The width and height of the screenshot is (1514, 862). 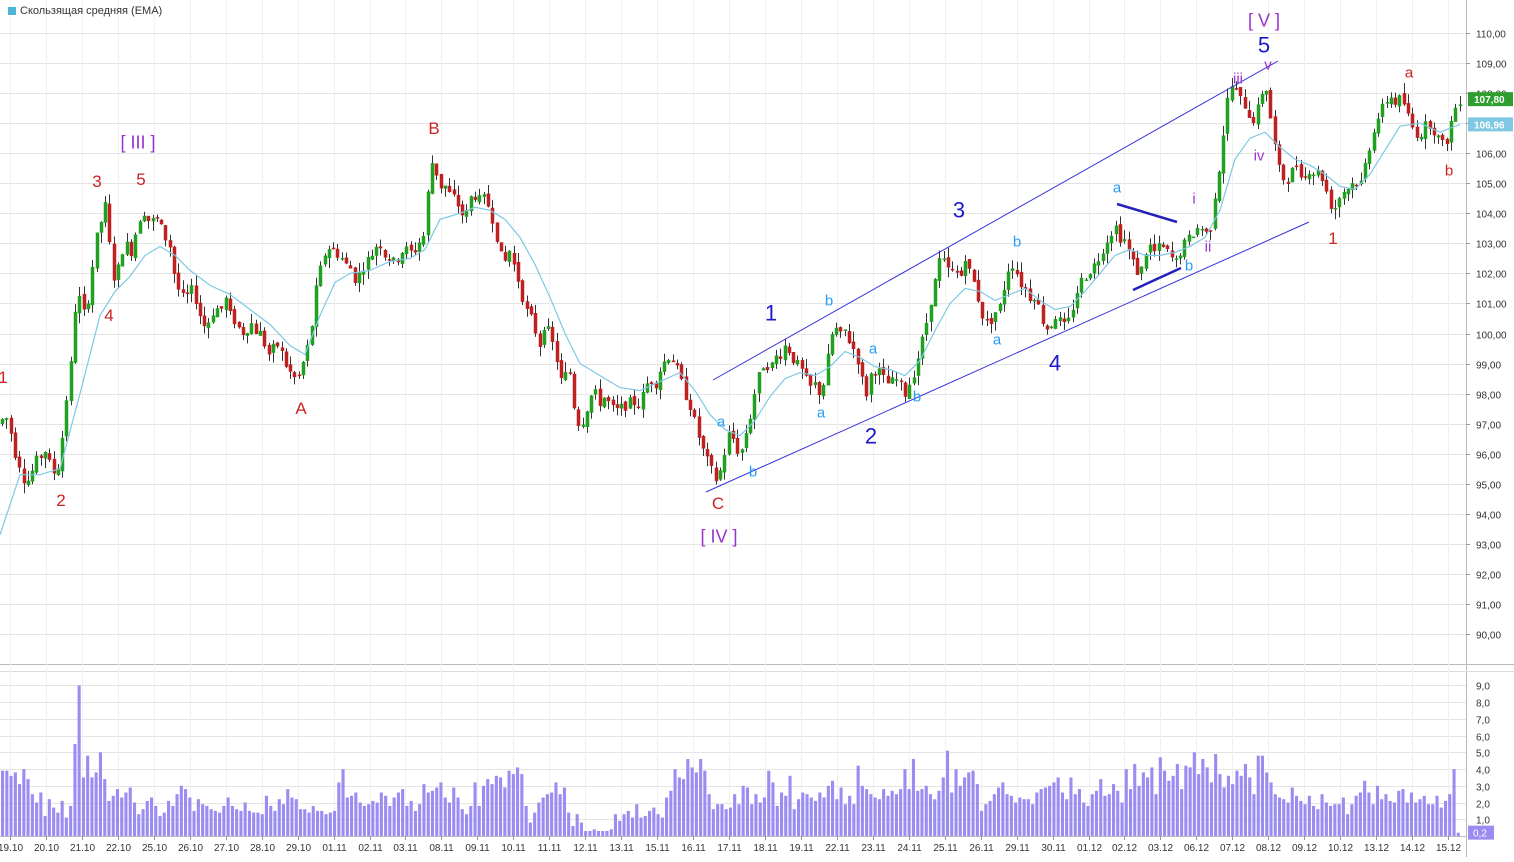 I want to click on trendline-triangle-upper, so click(x=1147, y=213).